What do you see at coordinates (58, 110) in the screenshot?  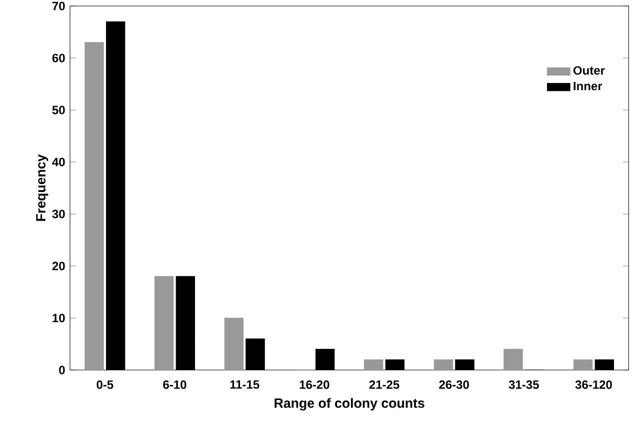 I see `y-tick-label: 50` at bounding box center [58, 110].